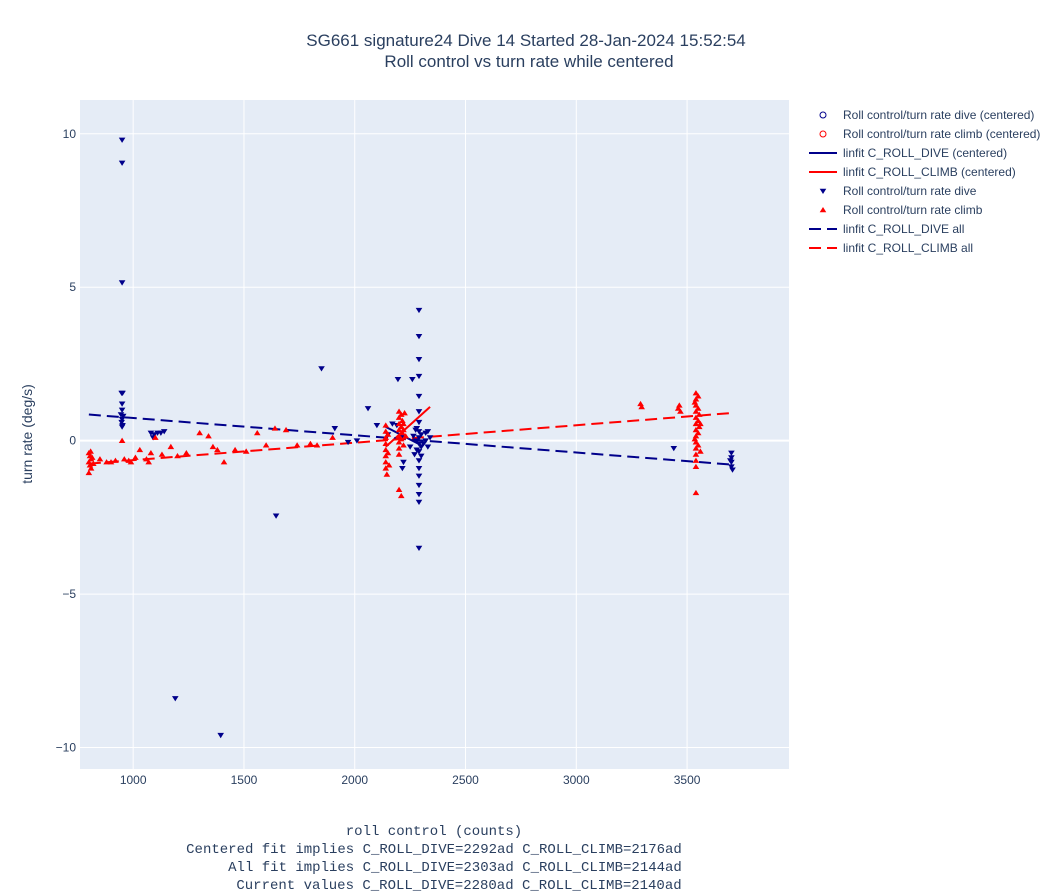 The width and height of the screenshot is (1058, 894). What do you see at coordinates (244, 780) in the screenshot?
I see `x-tick-label: 1500` at bounding box center [244, 780].